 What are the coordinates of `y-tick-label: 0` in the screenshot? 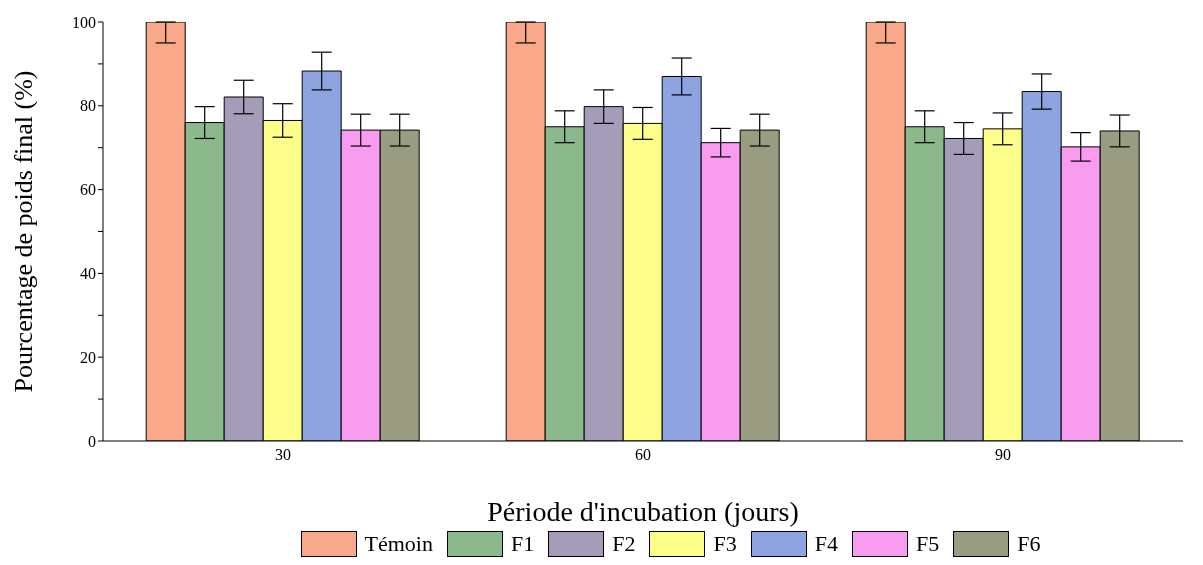 It's located at (92, 441).